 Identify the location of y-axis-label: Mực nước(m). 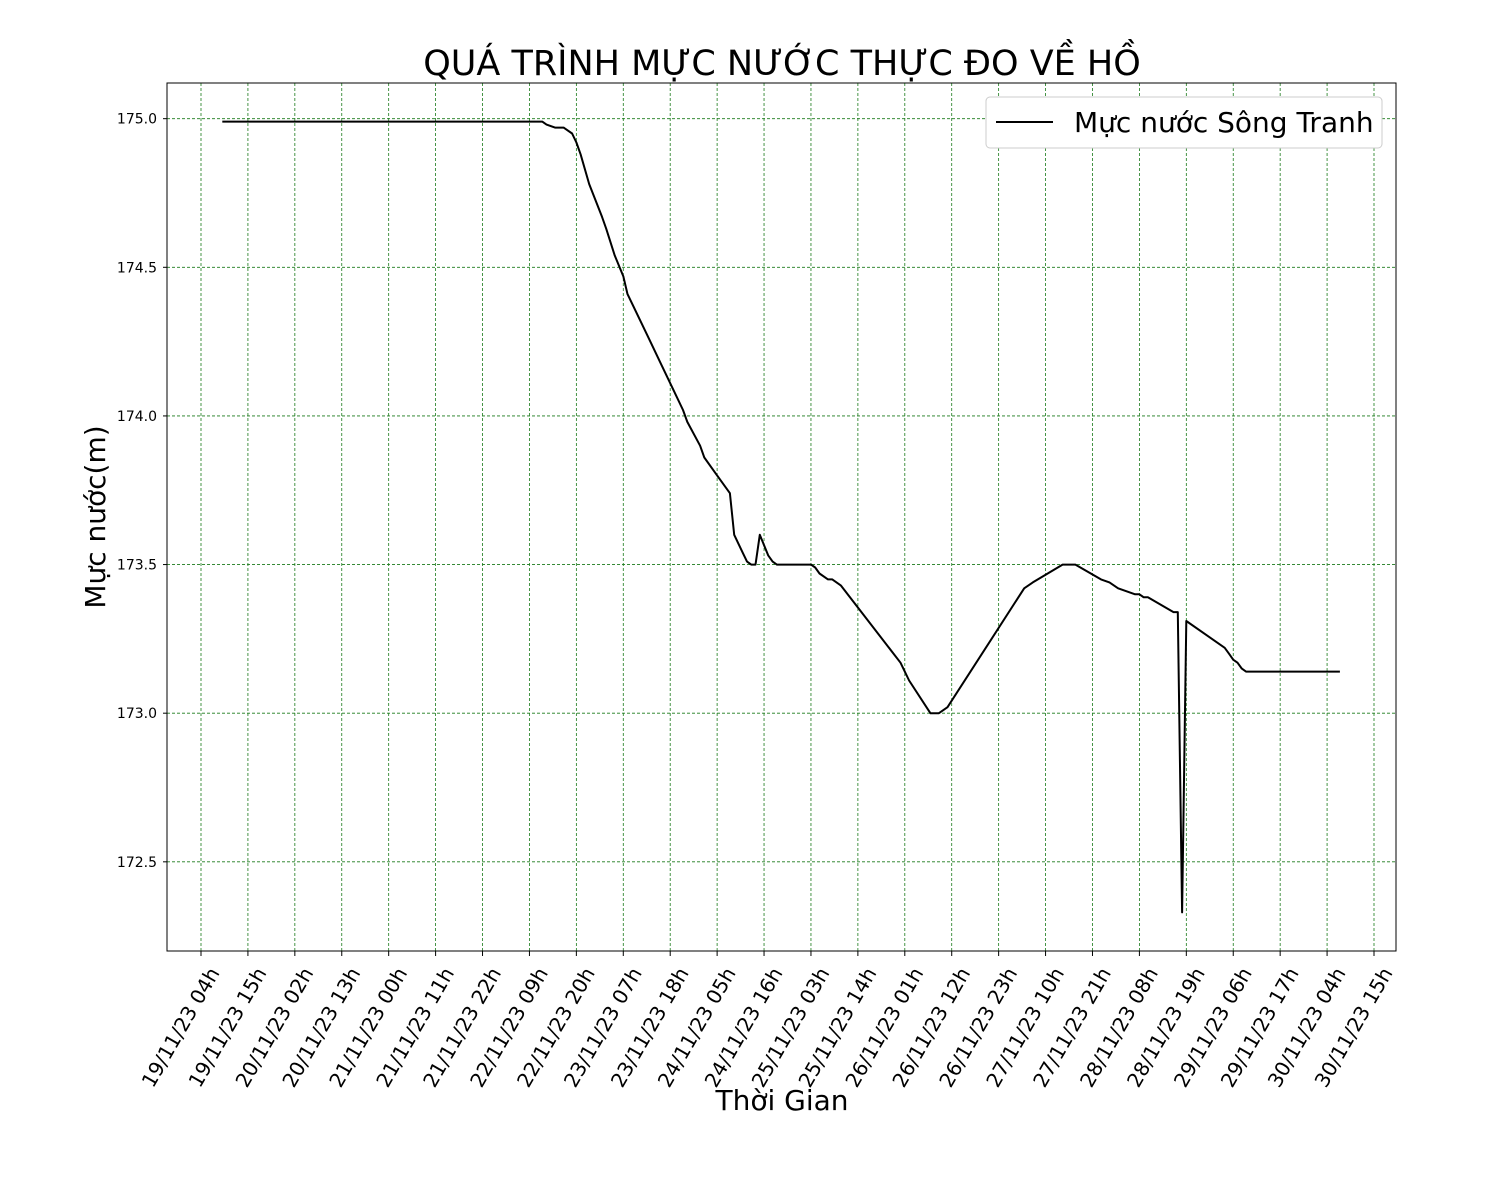
(95, 516).